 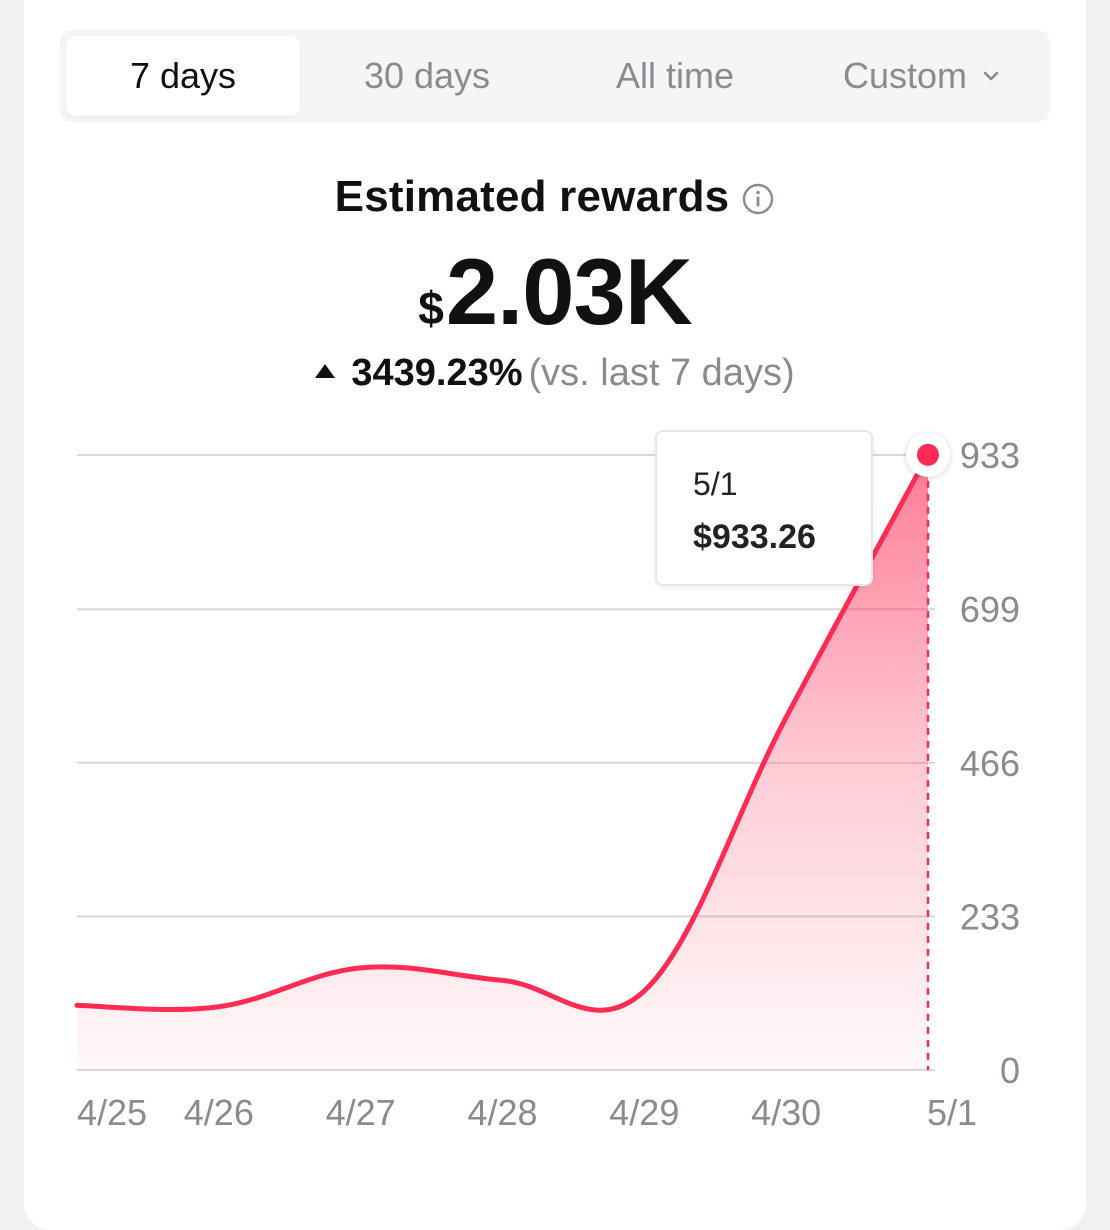 What do you see at coordinates (990, 916) in the screenshot?
I see `y-tick-label: 233` at bounding box center [990, 916].